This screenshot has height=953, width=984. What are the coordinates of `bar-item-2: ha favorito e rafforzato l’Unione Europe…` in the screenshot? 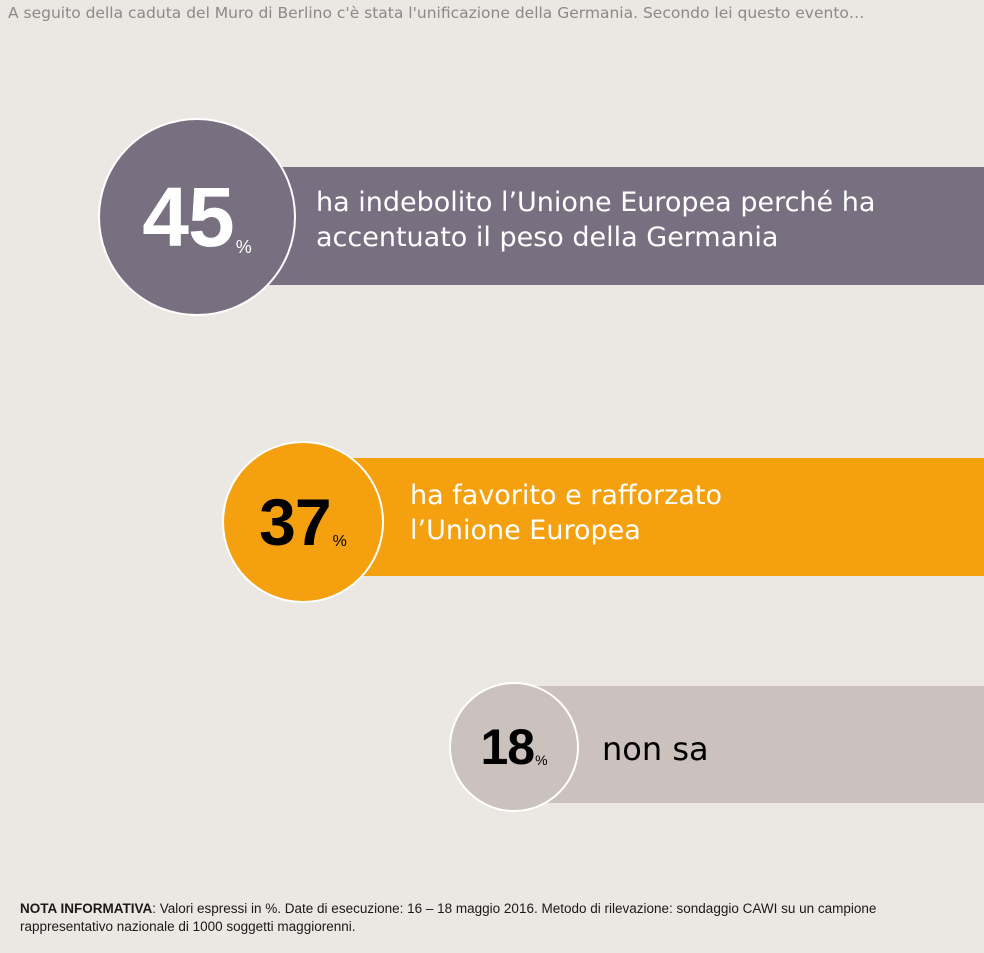 It's located at (662, 517).